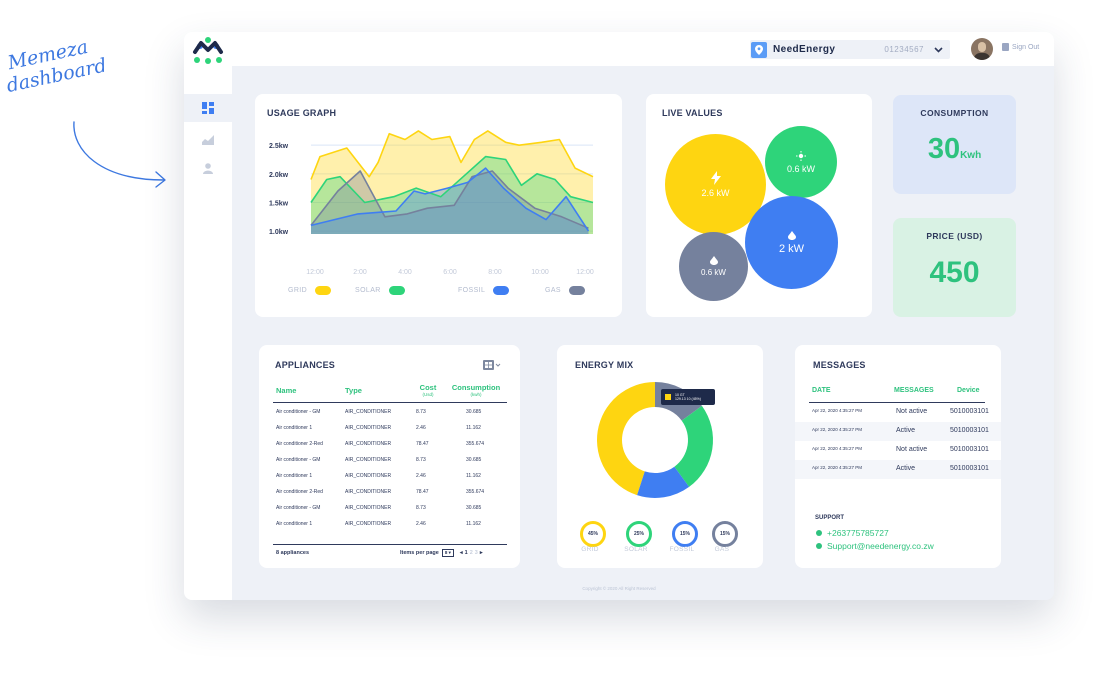 This screenshot has width=1119, height=698. I want to click on pagination: Items per page 8 ▾ ◂ 1 2 3 ▸, so click(441, 553).